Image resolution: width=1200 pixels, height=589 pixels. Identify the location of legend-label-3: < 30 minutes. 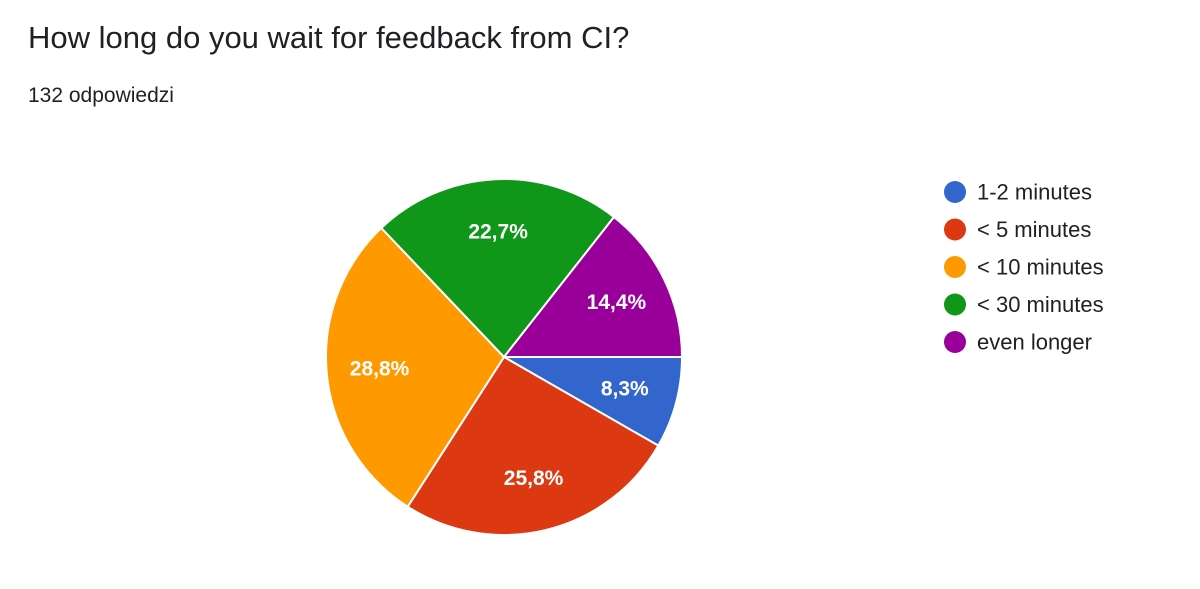
(1040, 304).